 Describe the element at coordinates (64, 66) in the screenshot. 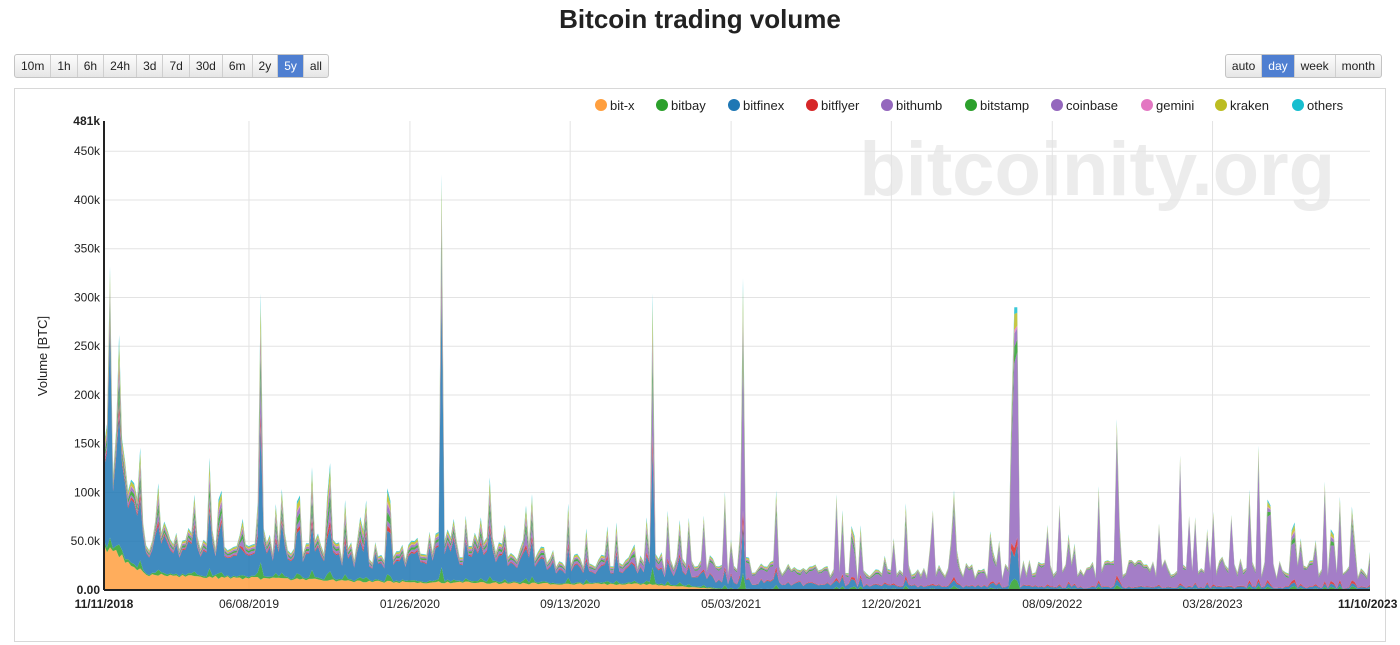

I see `range-button-1h: 1h` at that location.